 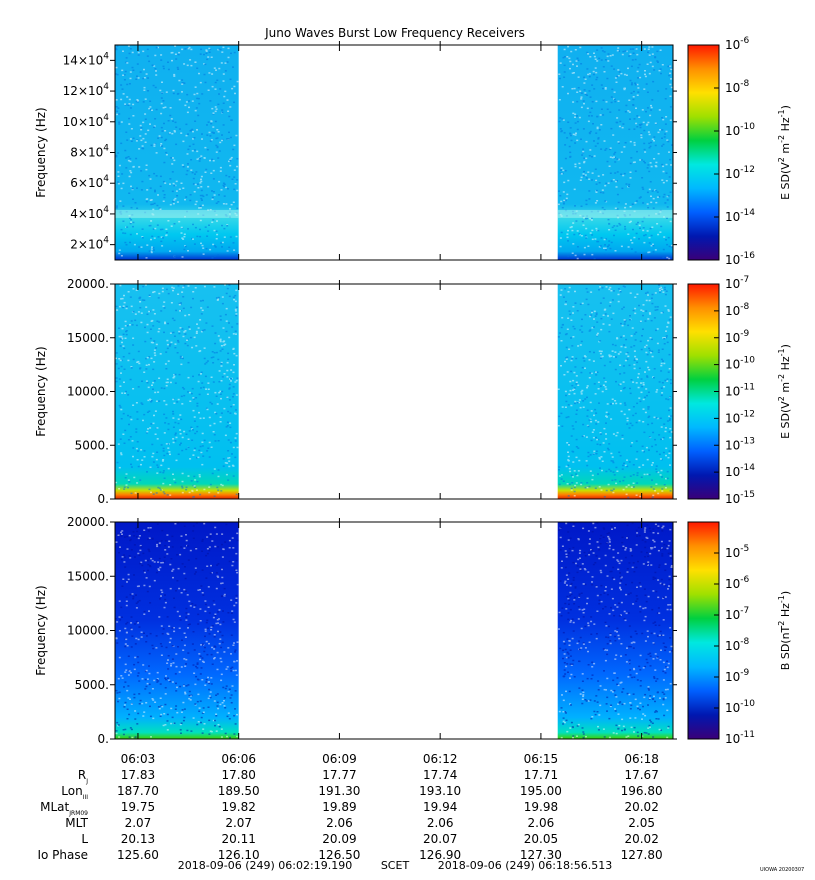 I want to click on ephemeris-value: 2.05, so click(x=641, y=823).